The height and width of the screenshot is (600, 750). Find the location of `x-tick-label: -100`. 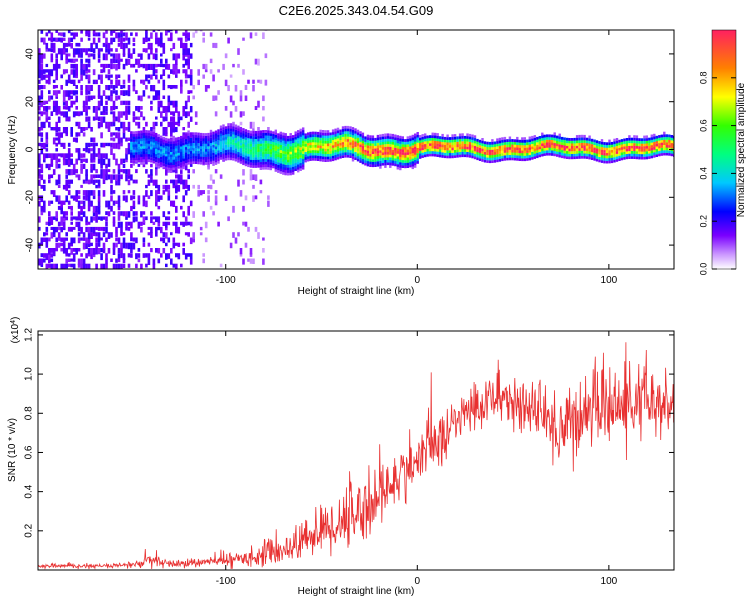

x-tick-label: -100 is located at coordinates (226, 581).